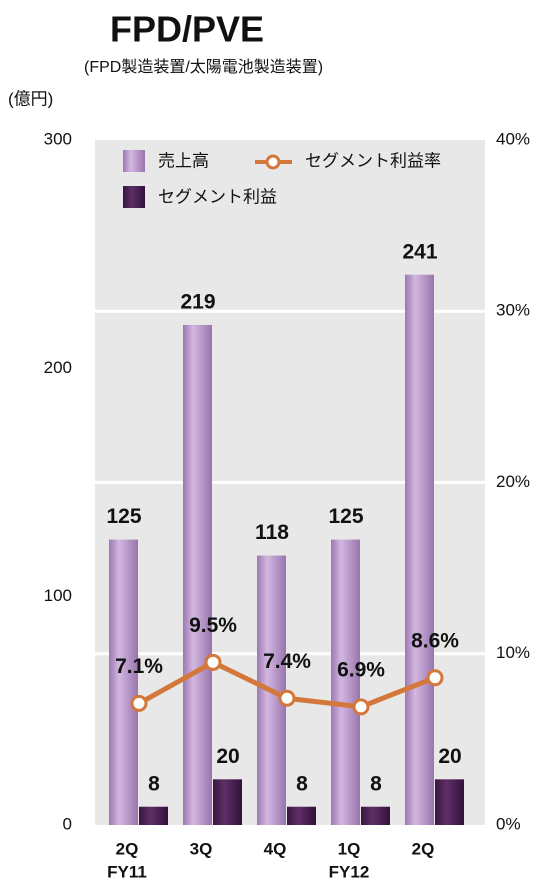  Describe the element at coordinates (272, 532) in the screenshot. I see `data-label: 118` at that location.